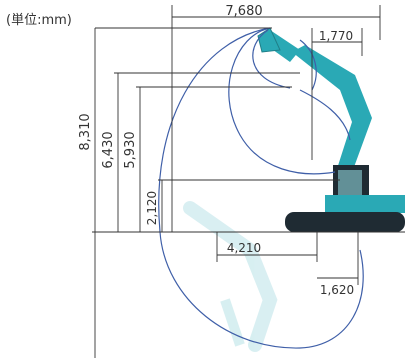 The image size is (410, 362). I want to click on front-swing-arc, so click(308, 65).